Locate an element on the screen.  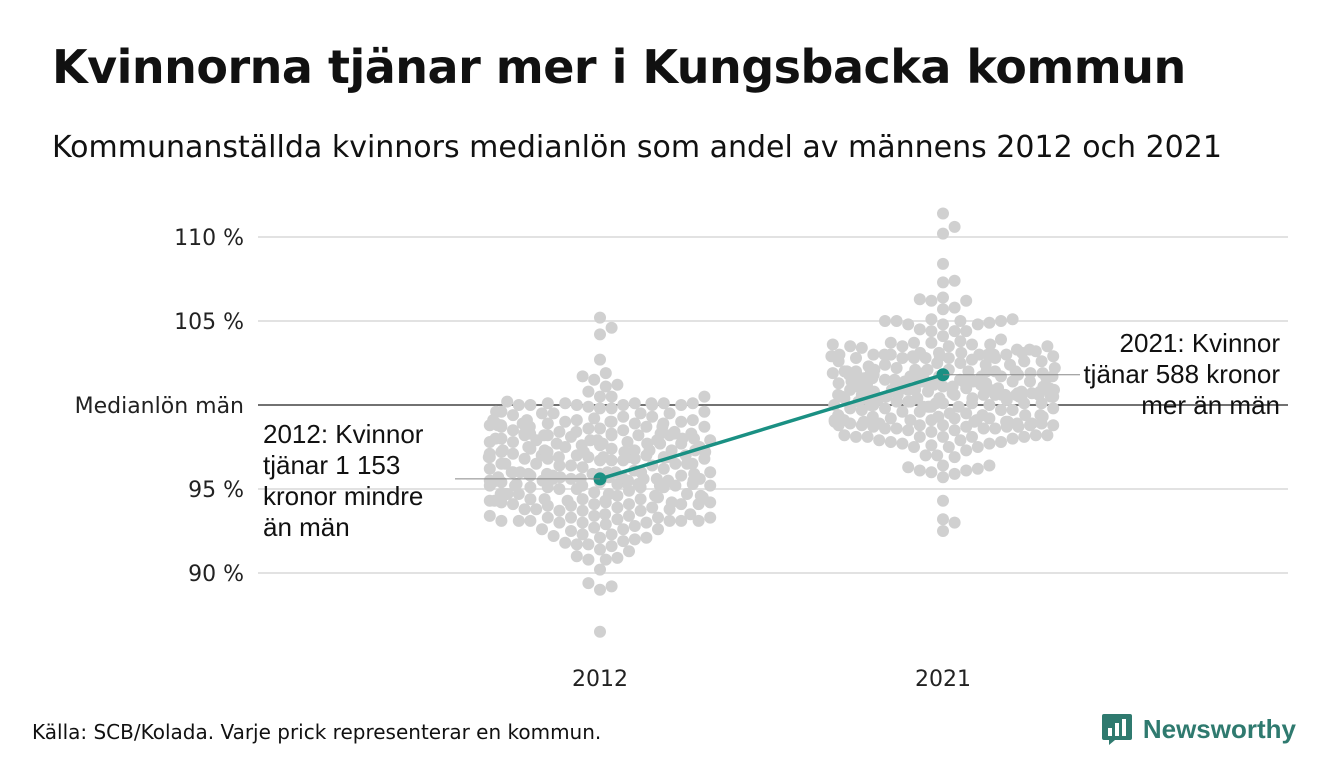
annotation-2021-line: 2021: Kvinnor is located at coordinates (1200, 343).